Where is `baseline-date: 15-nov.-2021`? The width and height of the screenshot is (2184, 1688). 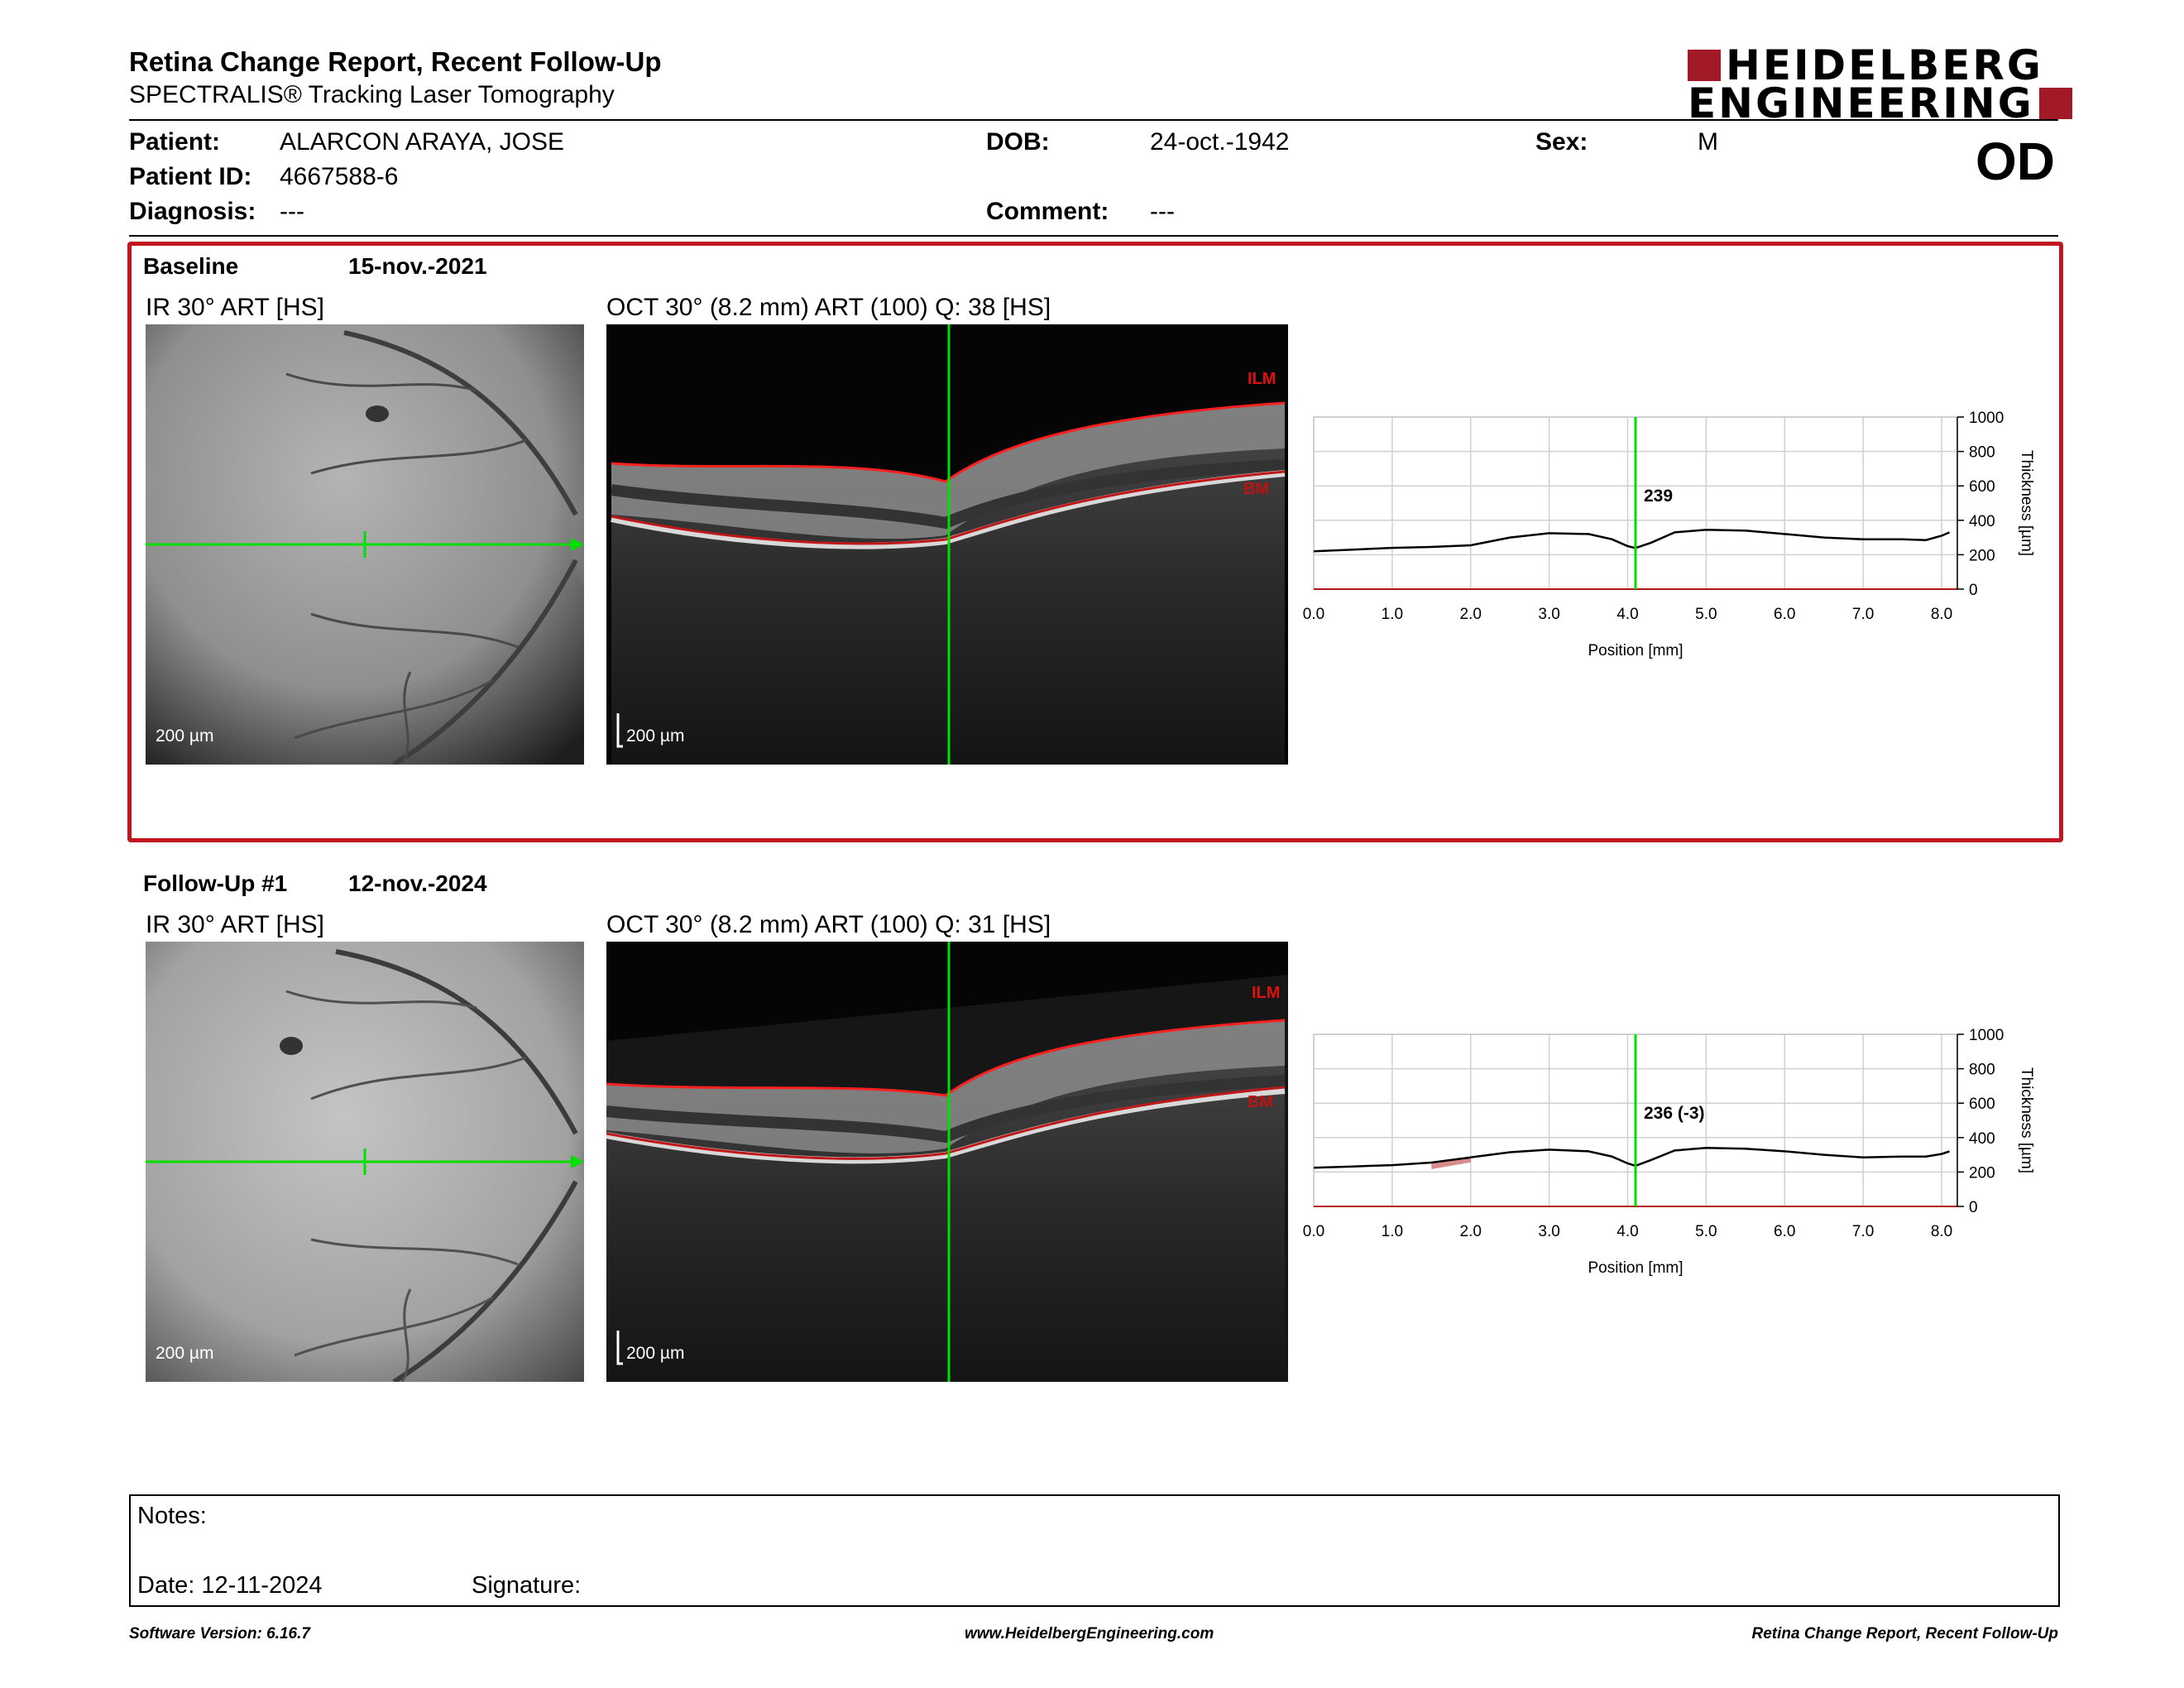 baseline-date: 15-nov.-2021 is located at coordinates (417, 266).